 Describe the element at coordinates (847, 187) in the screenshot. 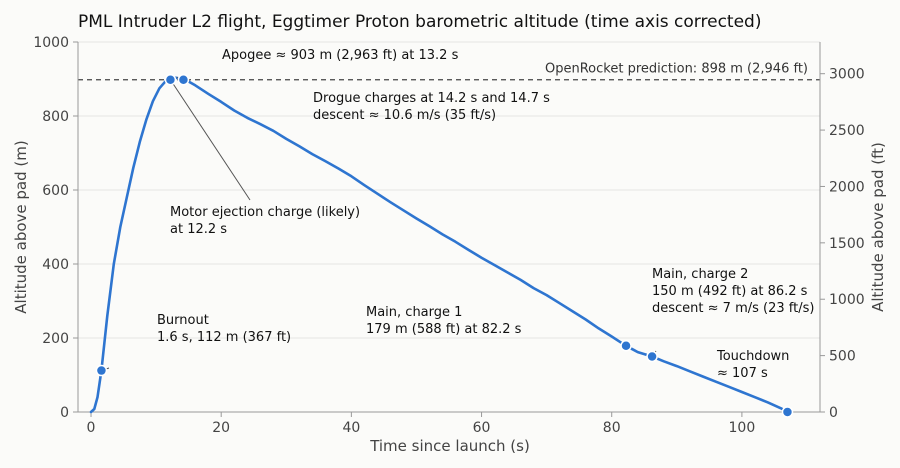

I see `y2-tick-label-4: 2000` at that location.